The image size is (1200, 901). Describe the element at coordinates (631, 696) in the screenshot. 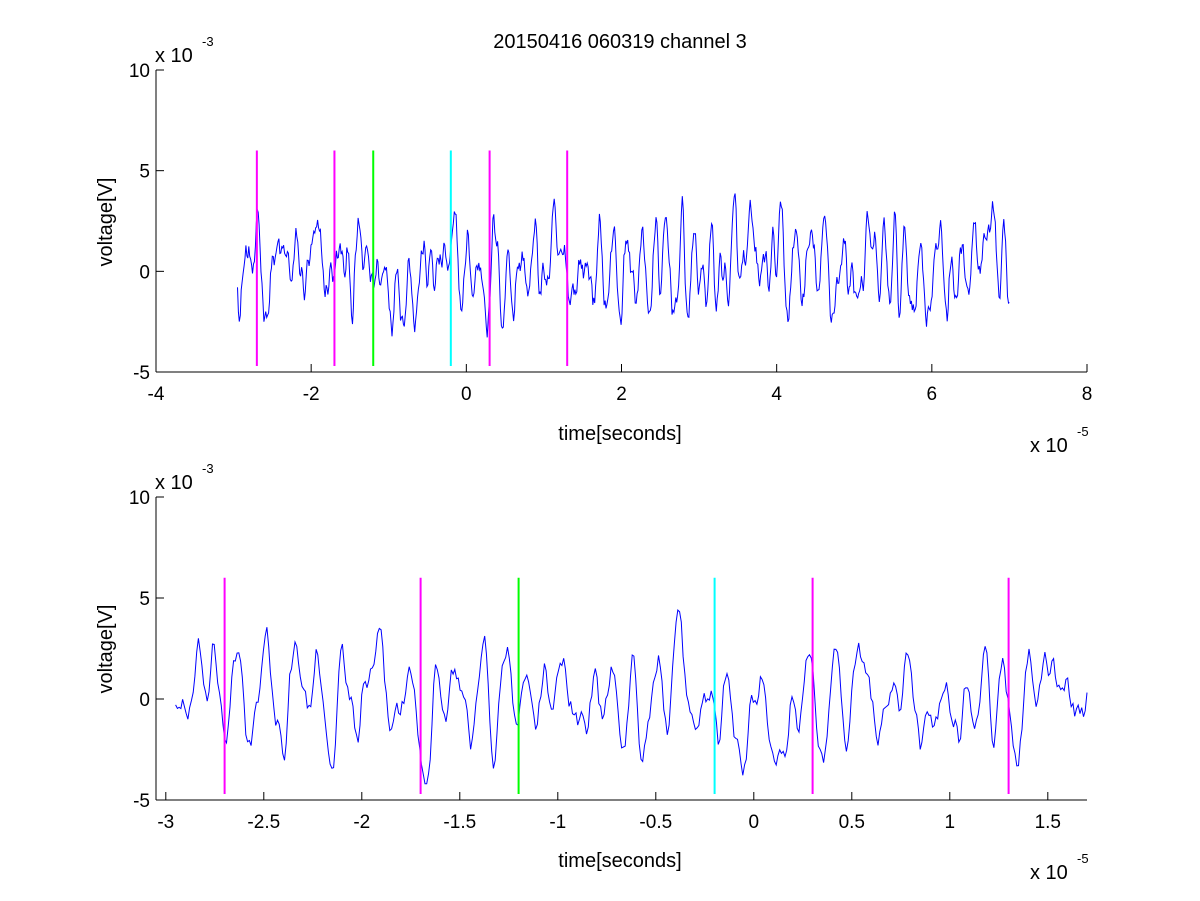

I see `bottom-signal-line` at that location.